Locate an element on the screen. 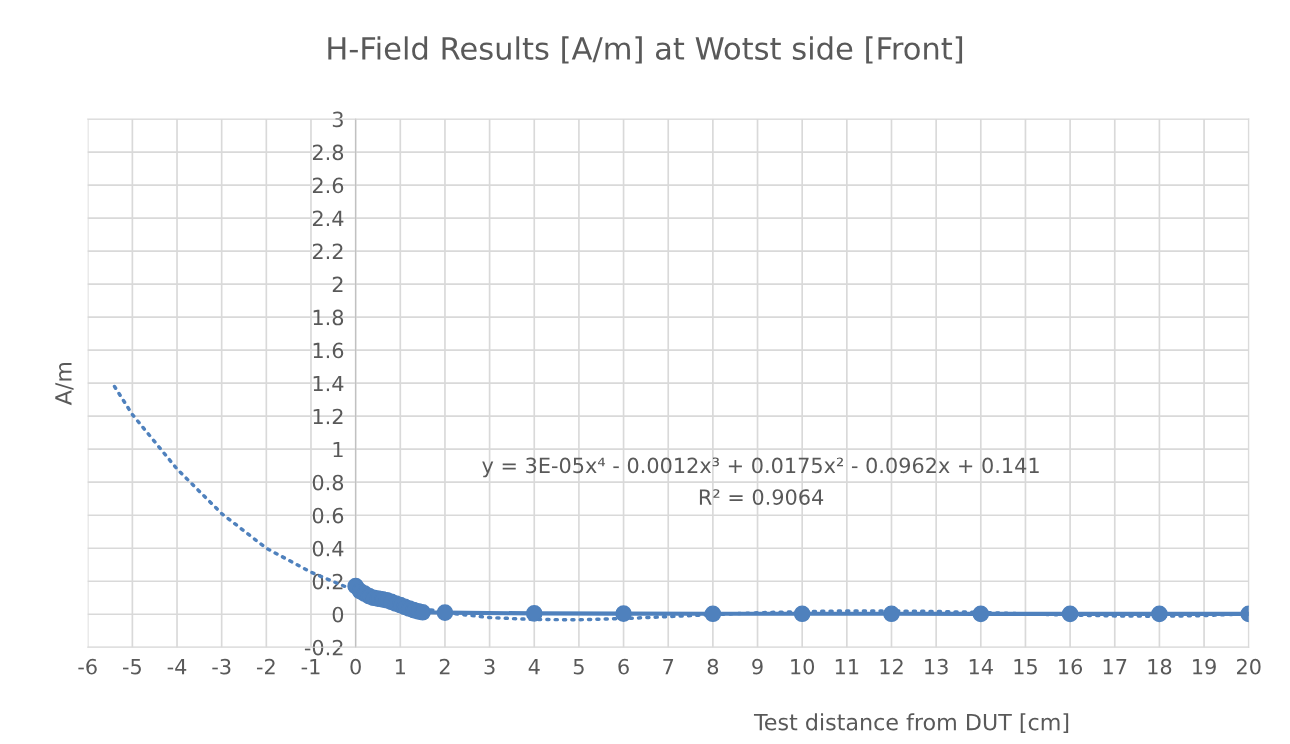  x-tick-label: -6 is located at coordinates (87, 666).